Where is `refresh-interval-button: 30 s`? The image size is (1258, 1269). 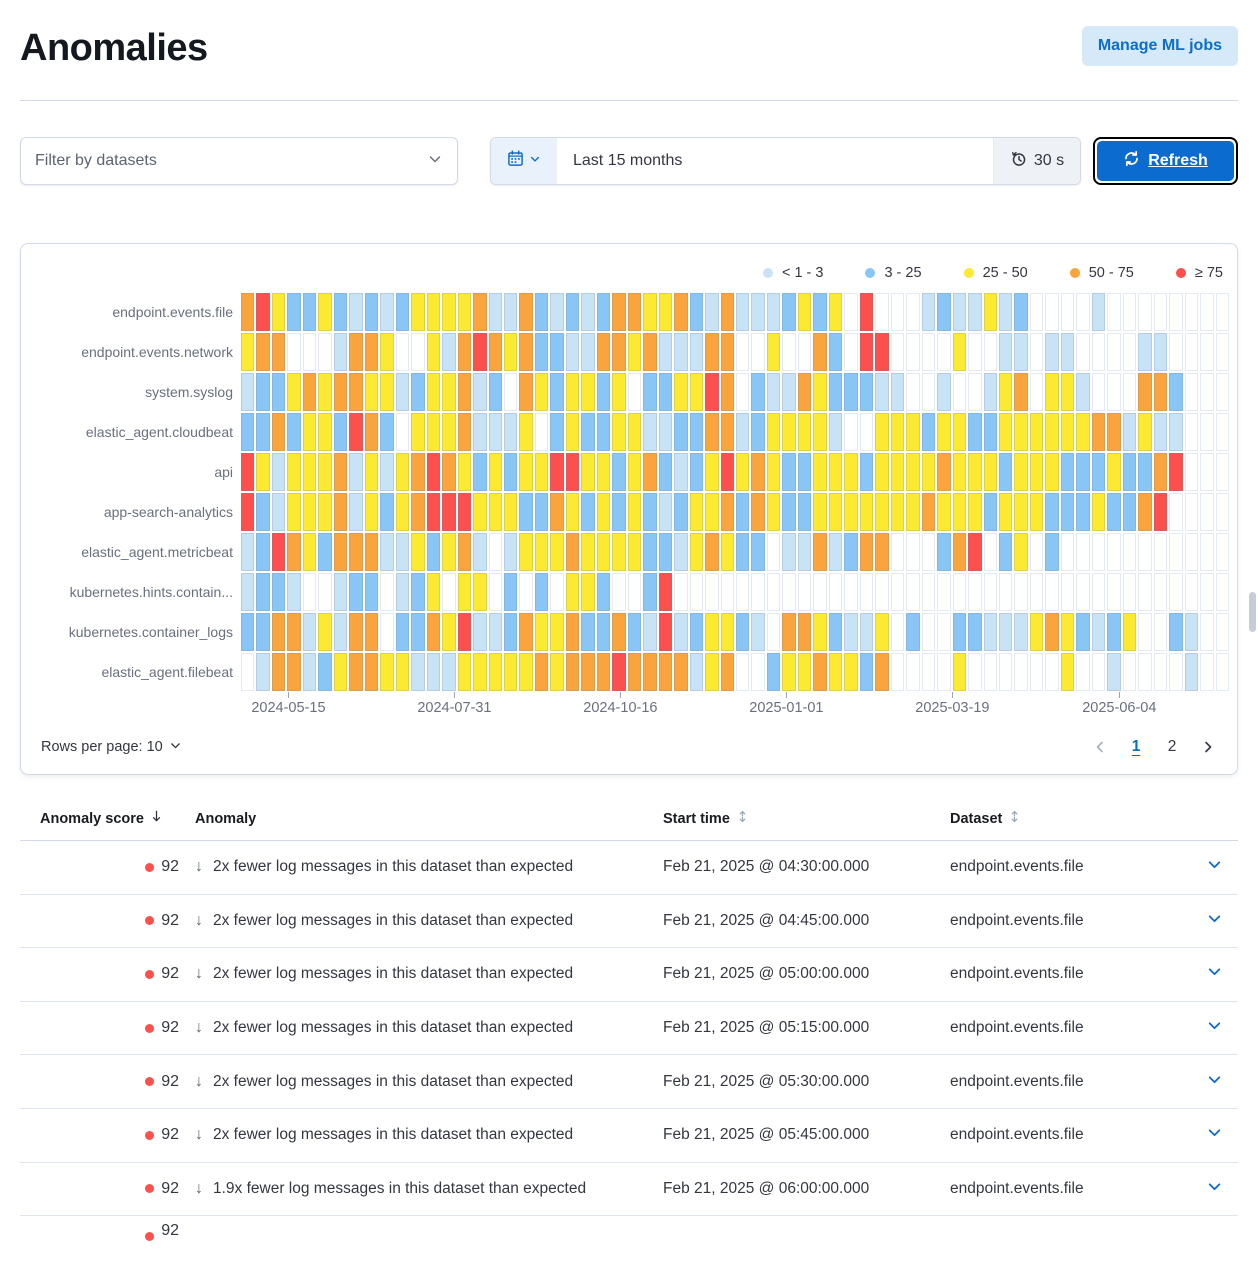 refresh-interval-button: 30 s is located at coordinates (1036, 161).